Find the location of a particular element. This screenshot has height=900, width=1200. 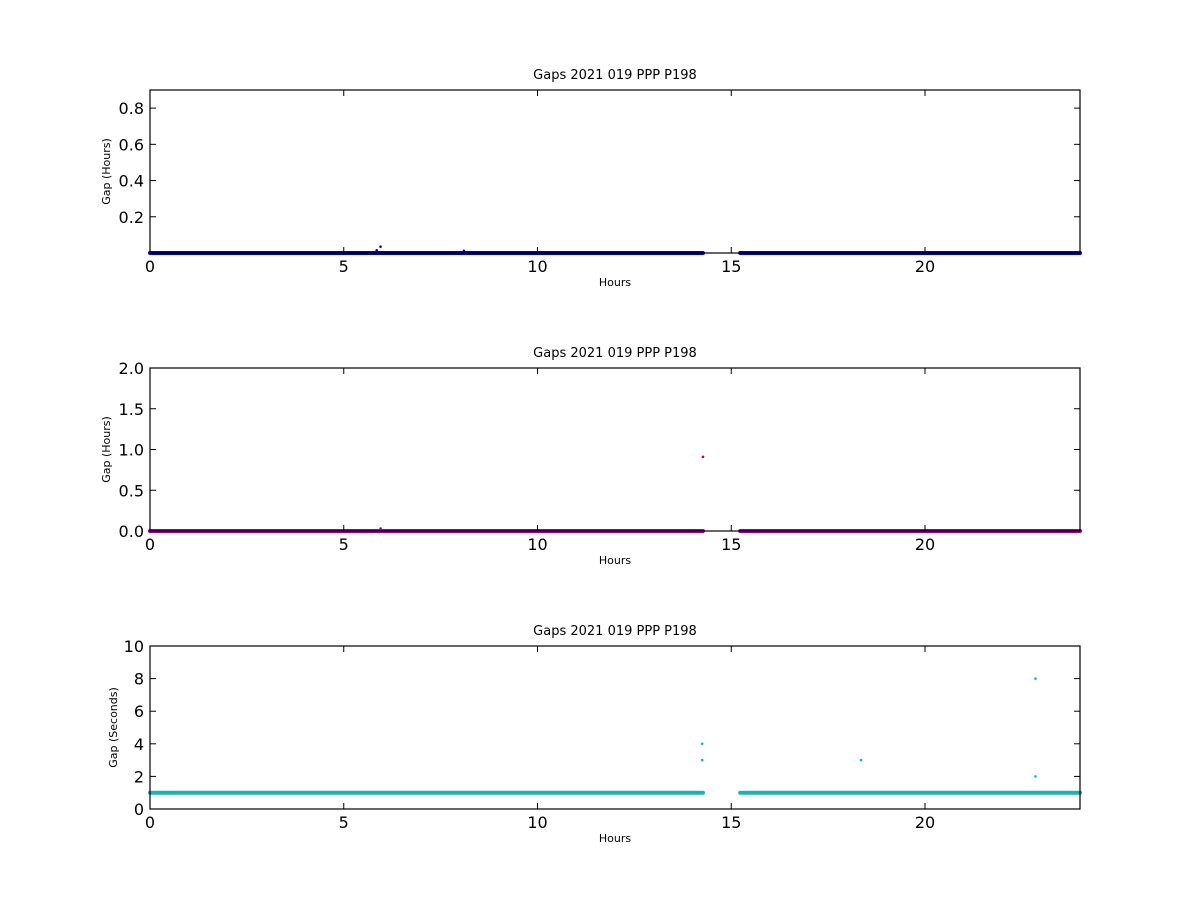

y-tick-label: 0.6 is located at coordinates (131, 144).